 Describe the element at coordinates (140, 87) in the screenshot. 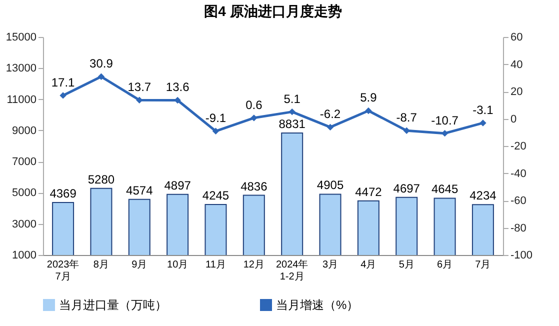

I see `data-label: 13.7` at that location.